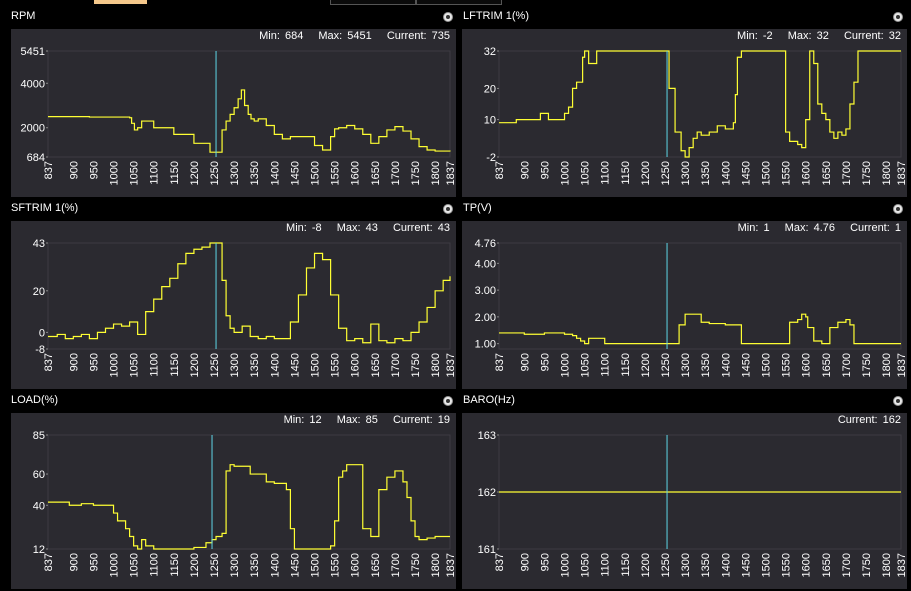  What do you see at coordinates (294, 36) in the screenshot?
I see `min-value: 684` at bounding box center [294, 36].